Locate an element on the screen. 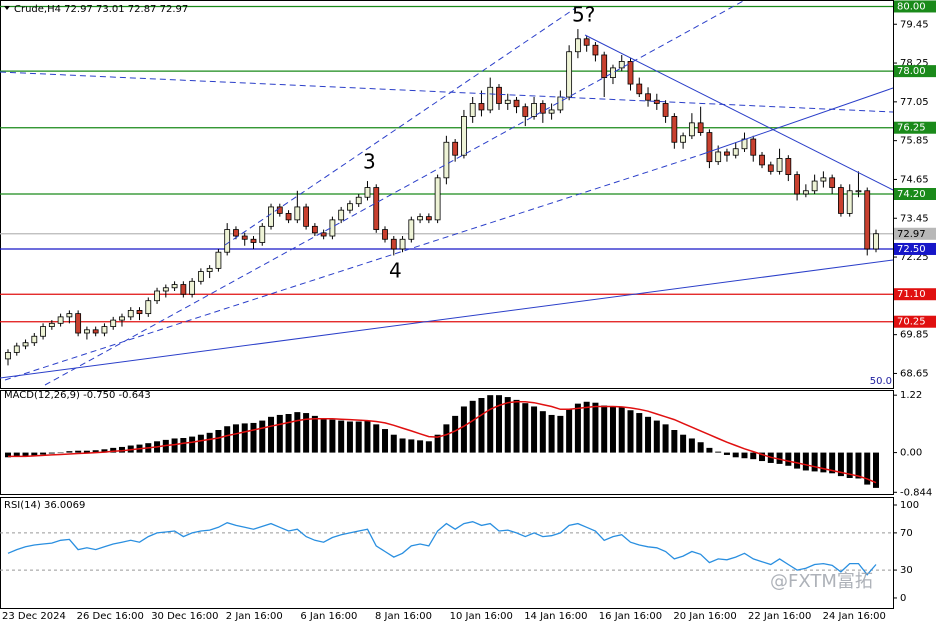 This screenshot has width=936, height=624. y-tick-label: 30 is located at coordinates (906, 570).